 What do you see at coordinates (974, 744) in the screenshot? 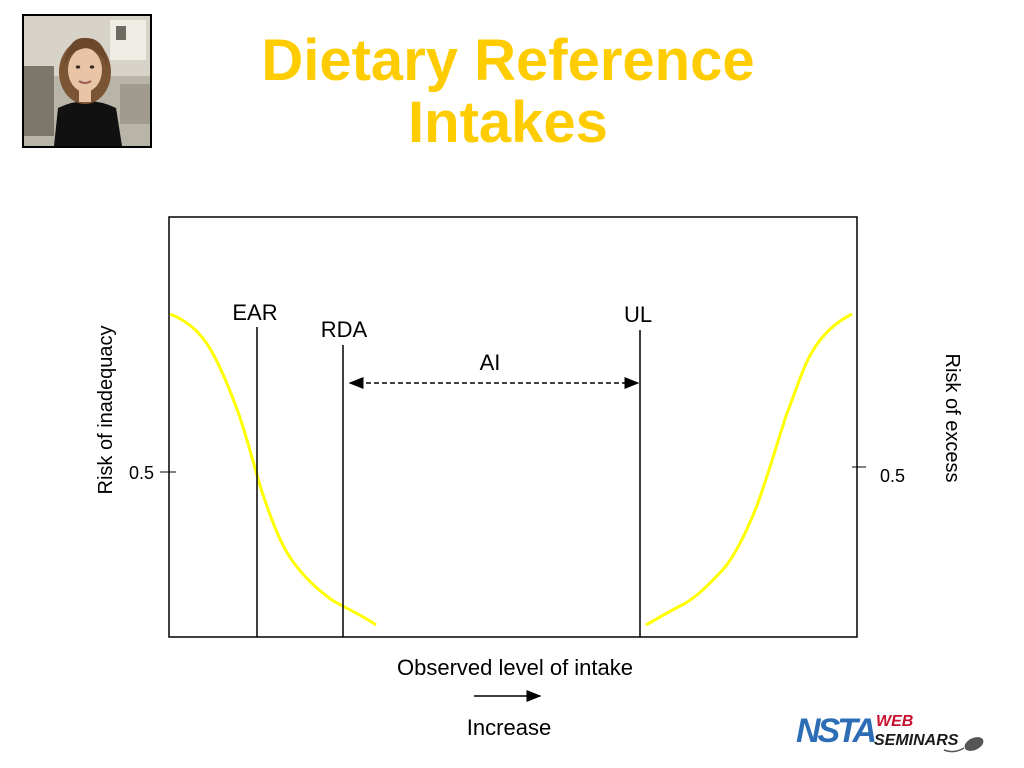
I see `logo-mouse-icon` at bounding box center [974, 744].